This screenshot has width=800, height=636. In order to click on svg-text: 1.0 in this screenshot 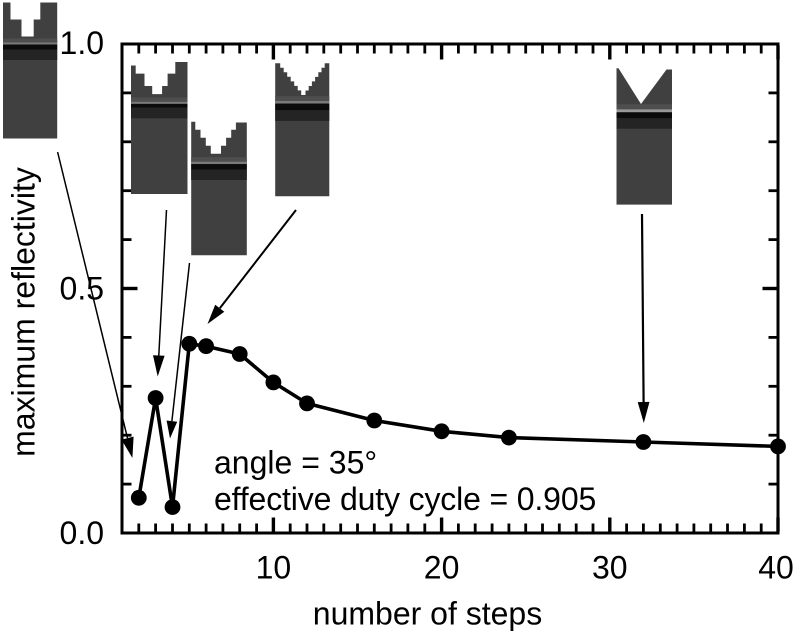, I will do `click(82, 43)`.